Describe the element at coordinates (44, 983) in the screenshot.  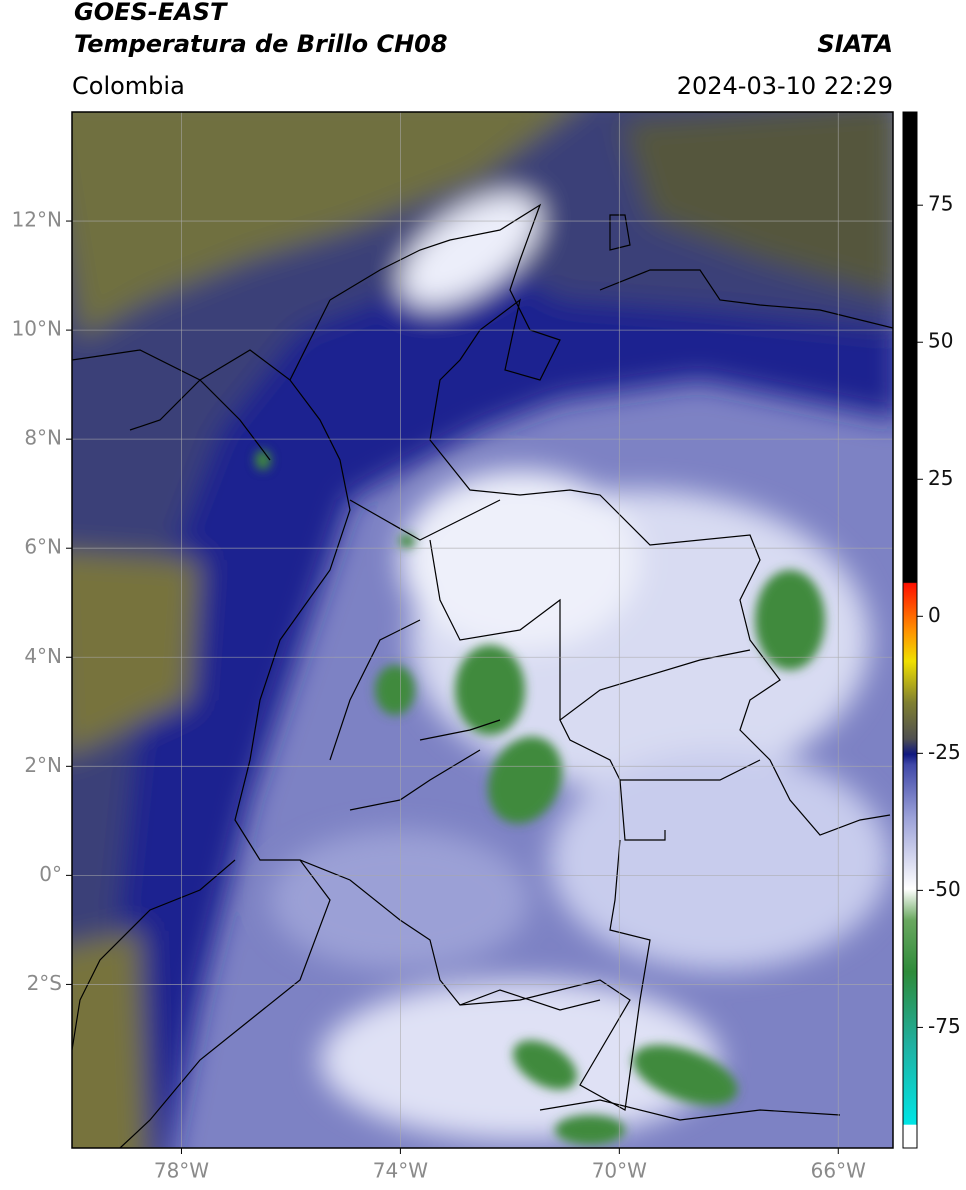
I see `y-tick-label: 2°S` at that location.